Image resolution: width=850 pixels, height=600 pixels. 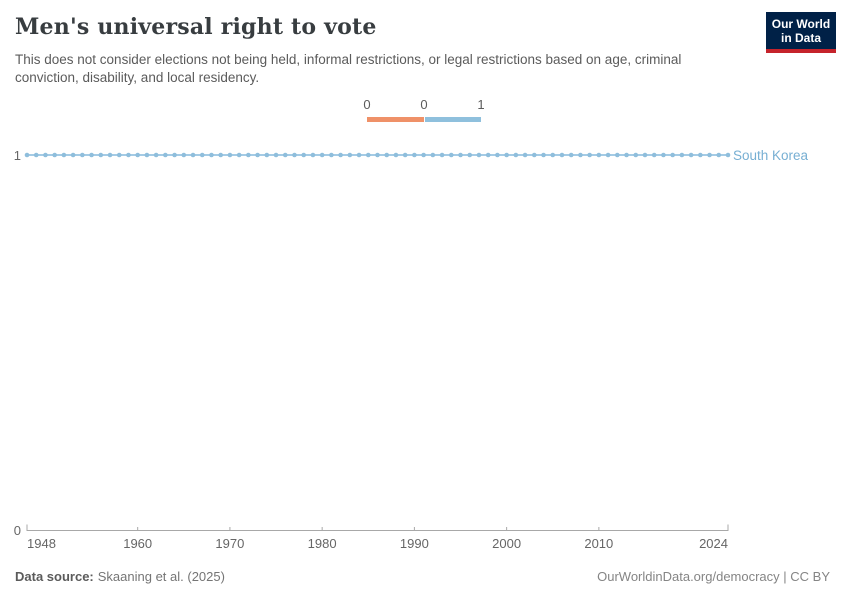 What do you see at coordinates (17, 530) in the screenshot?
I see `y-axis-tick-0: 0` at bounding box center [17, 530].